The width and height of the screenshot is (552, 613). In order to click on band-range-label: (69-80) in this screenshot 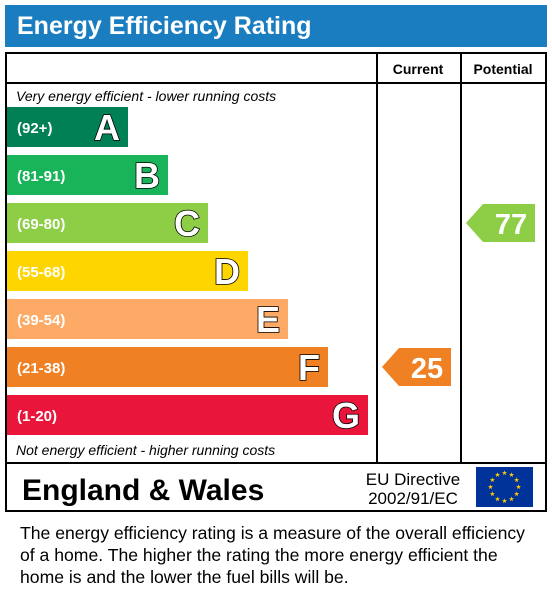, I will do `click(41, 224)`.